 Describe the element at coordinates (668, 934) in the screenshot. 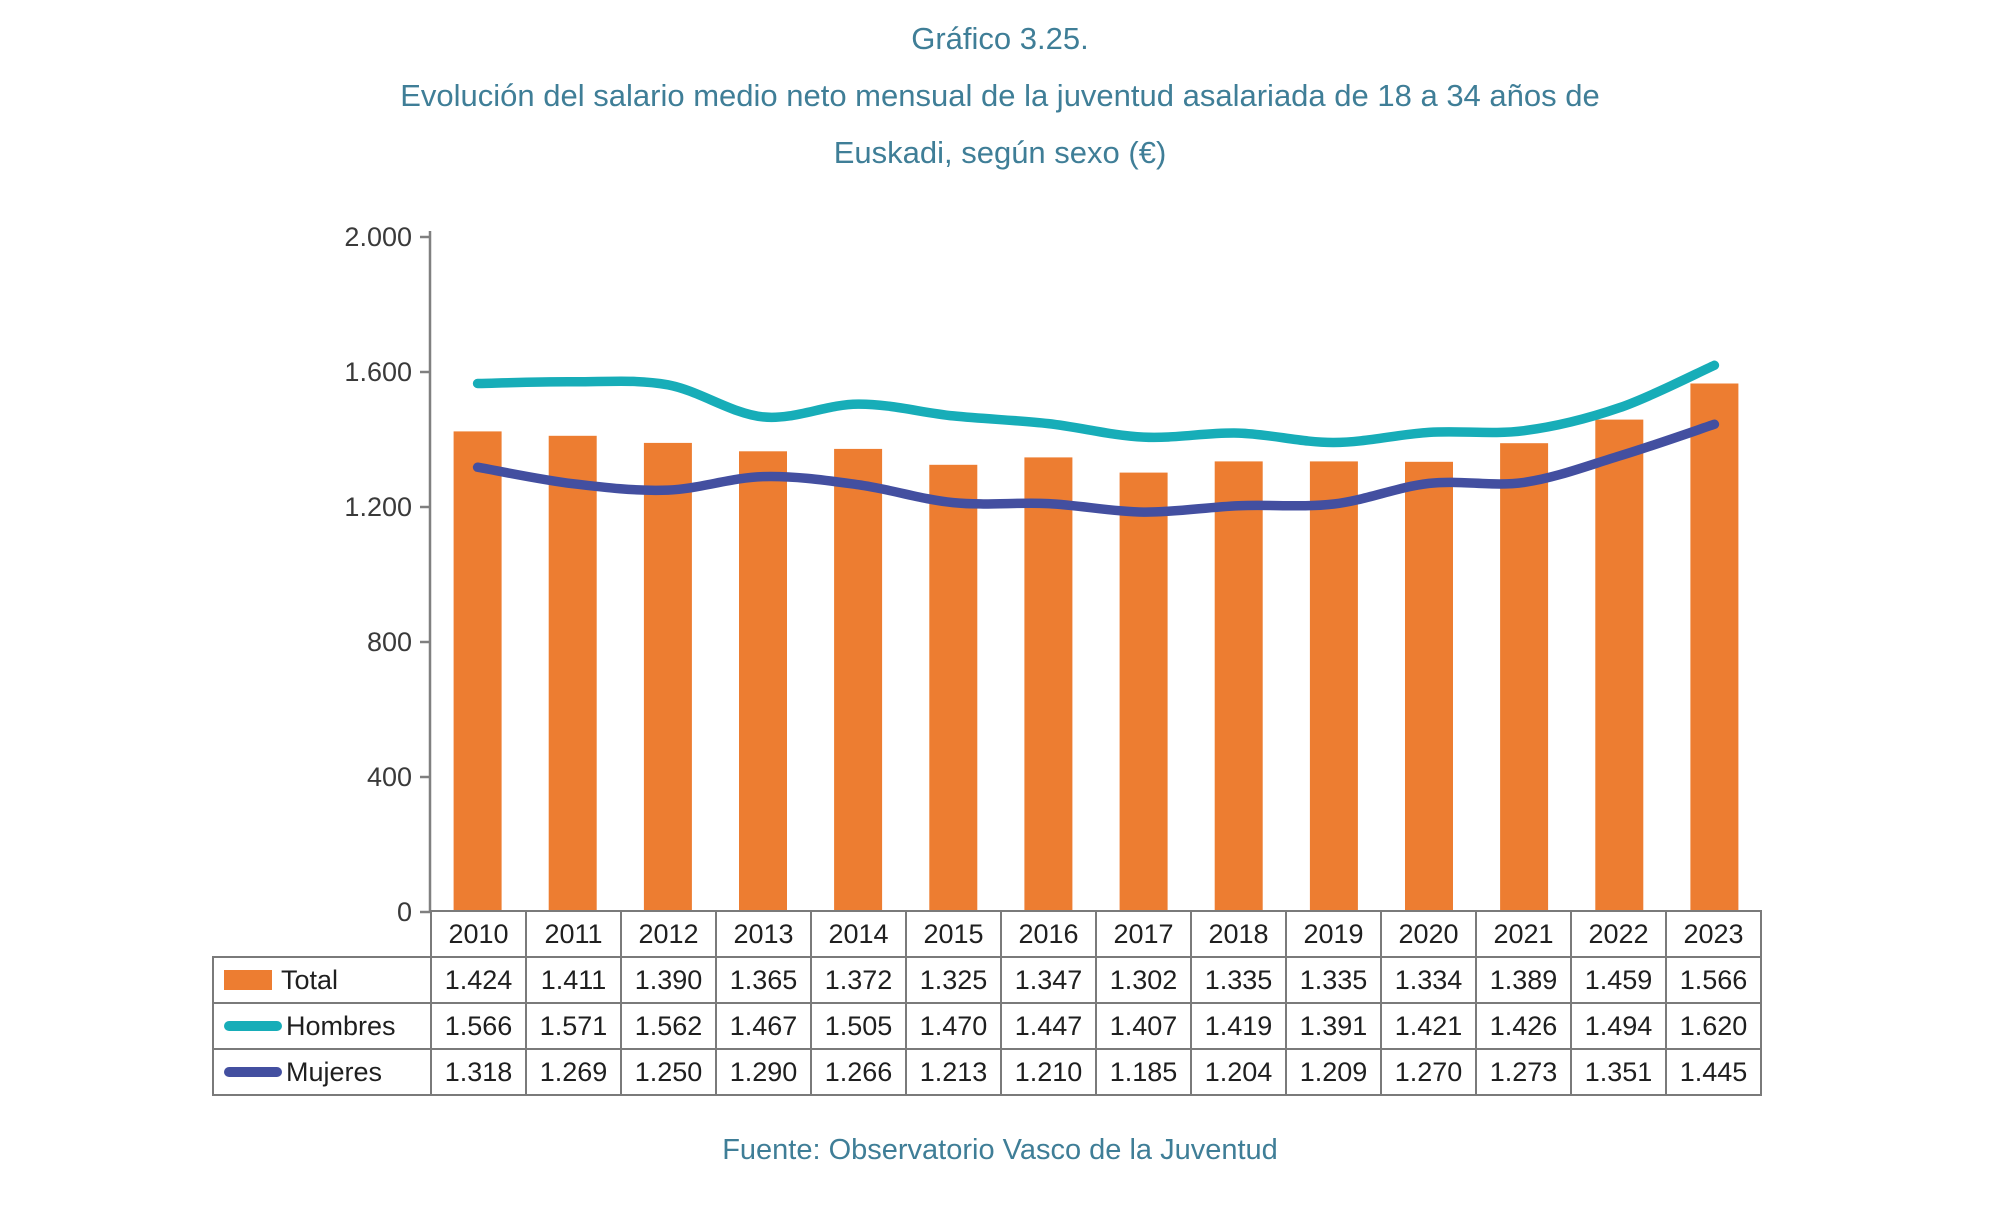

I see `year-cell-2012: 2012` at that location.